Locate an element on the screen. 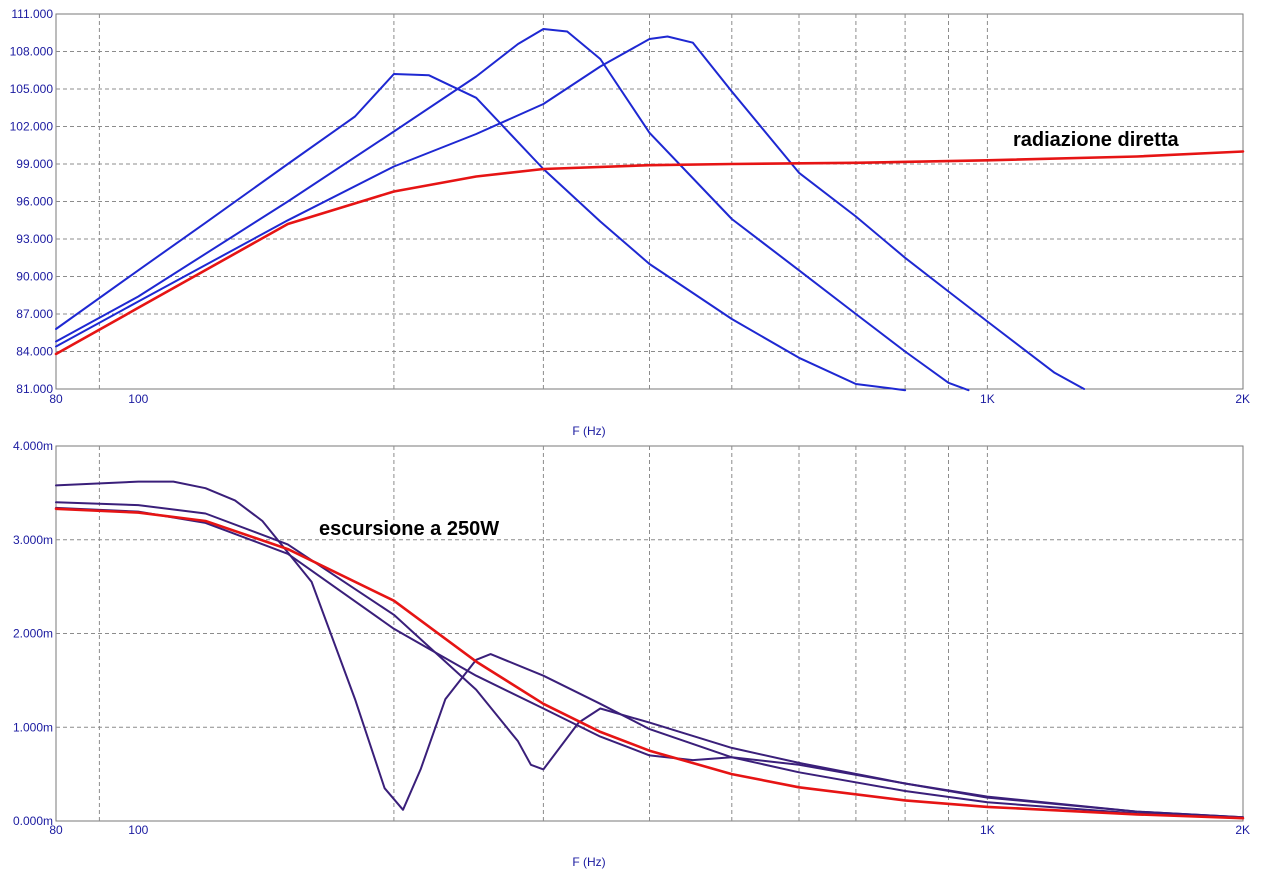  y-tick-label: 96.000 is located at coordinates (34, 202).